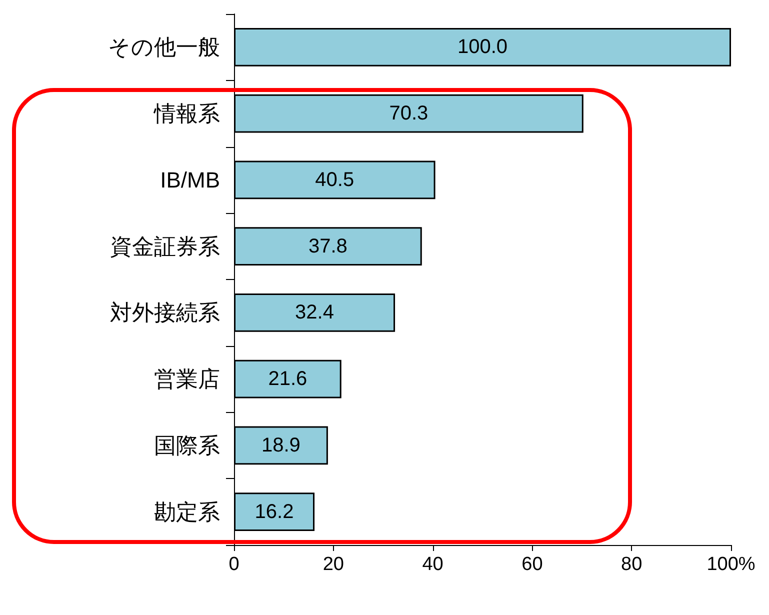 This screenshot has height=615, width=769. Describe the element at coordinates (333, 564) in the screenshot. I see `x-tick-label: 20` at that location.